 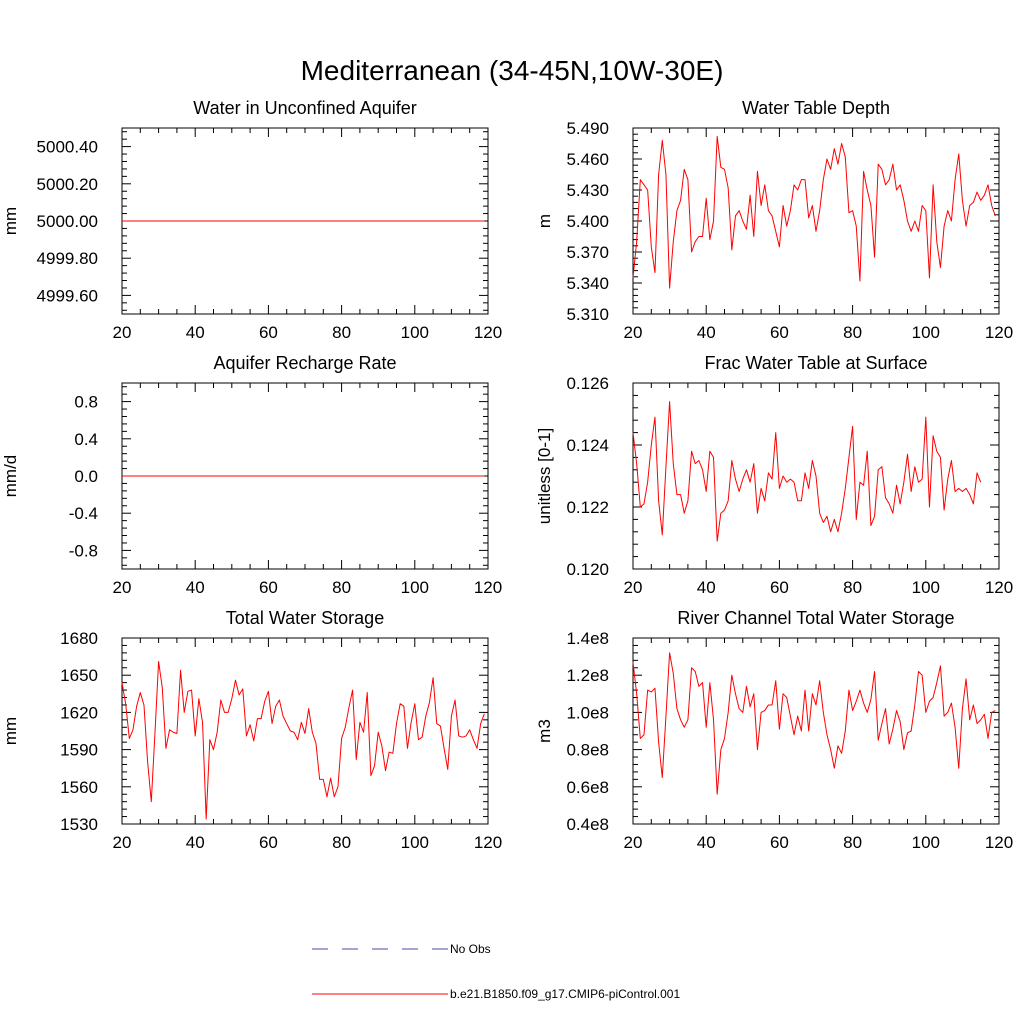 What do you see at coordinates (67, 221) in the screenshot?
I see `y-tick-label: 5000.00` at bounding box center [67, 221].